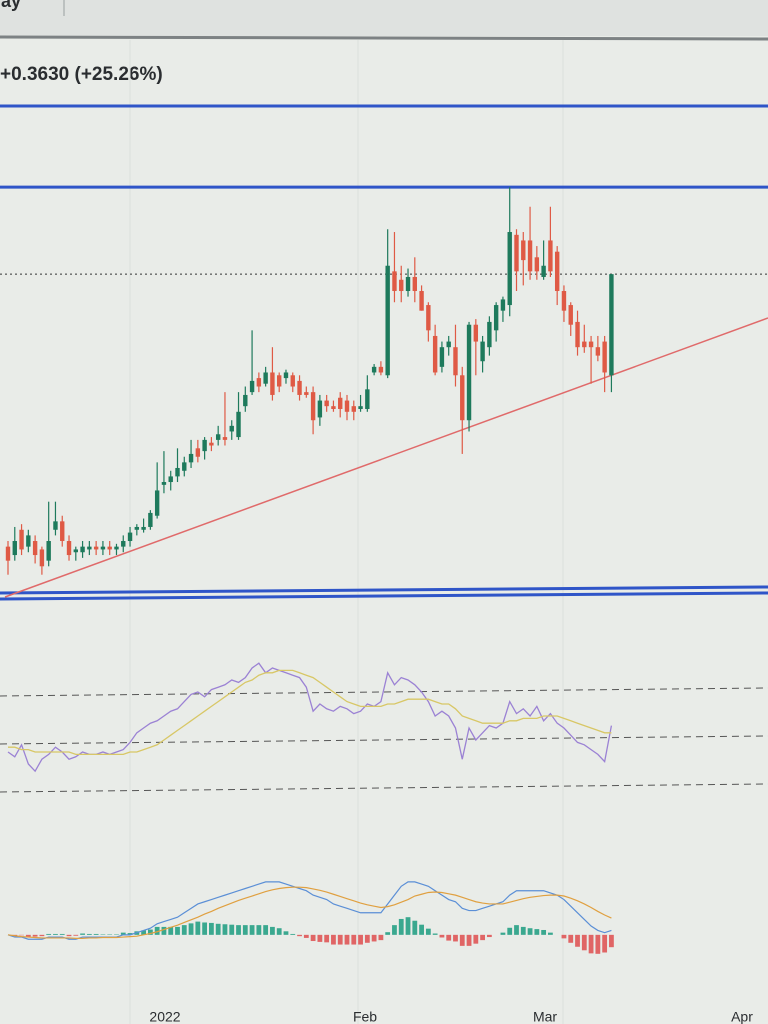 This screenshot has width=768, height=1024. Describe the element at coordinates (384, 18) in the screenshot. I see `top-bar` at that location.